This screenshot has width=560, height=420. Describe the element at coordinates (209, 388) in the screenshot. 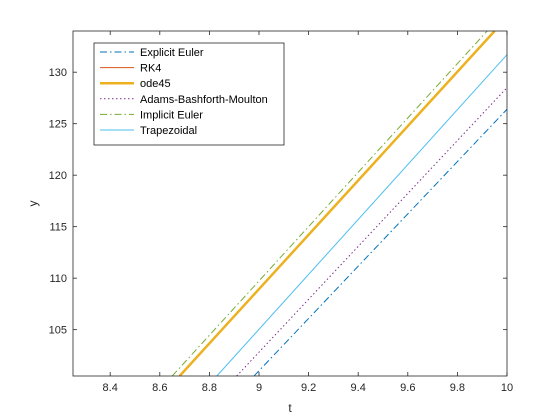

I see `x-tick-label: 8.8` at that location.